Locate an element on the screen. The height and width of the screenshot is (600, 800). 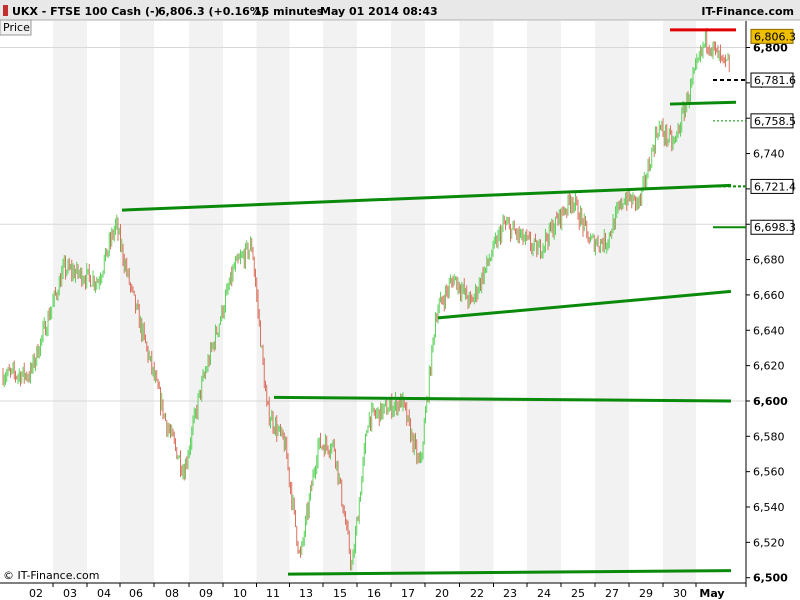
x-tick-label: 10 is located at coordinates (240, 593).